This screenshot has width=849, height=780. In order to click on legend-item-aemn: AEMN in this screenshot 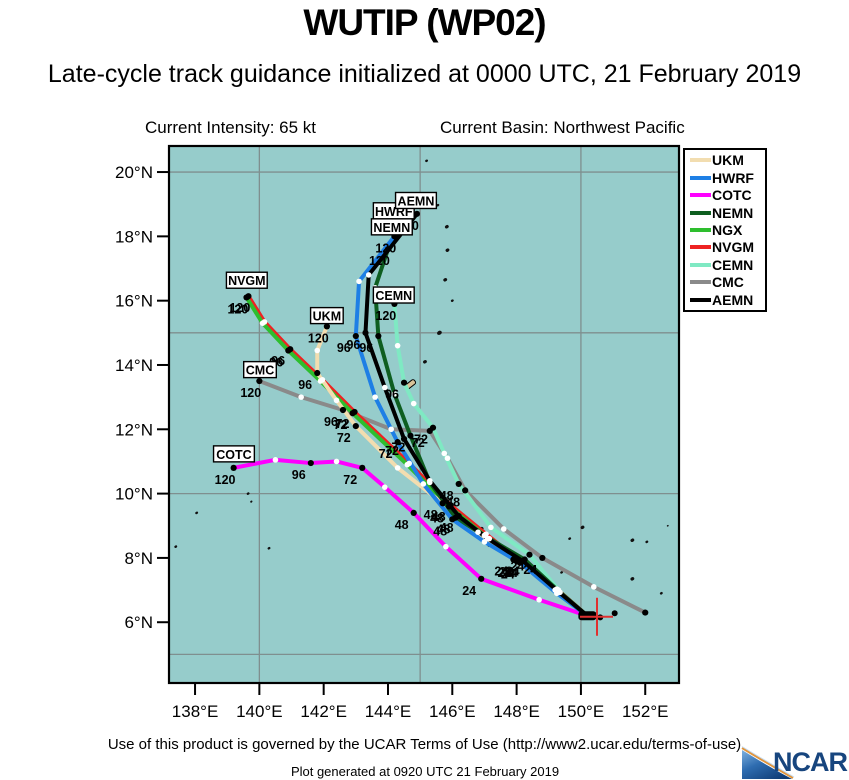, I will do `click(727, 300)`.